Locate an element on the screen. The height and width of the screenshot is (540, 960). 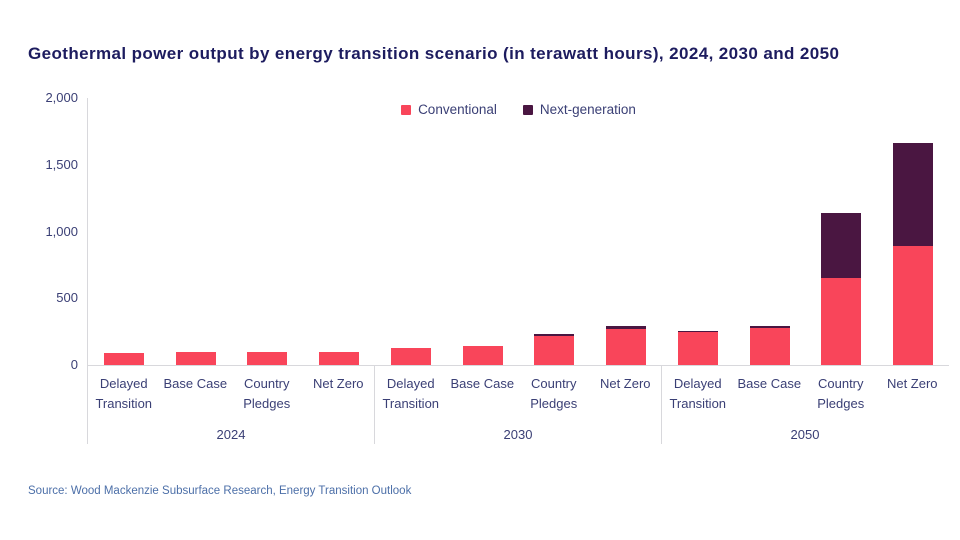
y-tick-label: 0 is located at coordinates (74, 364).